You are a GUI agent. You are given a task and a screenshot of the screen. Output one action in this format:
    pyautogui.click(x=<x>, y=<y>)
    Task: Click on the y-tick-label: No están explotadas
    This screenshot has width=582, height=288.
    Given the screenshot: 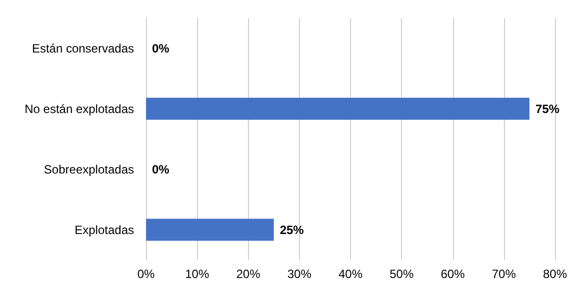 What is the action you would take?
    pyautogui.click(x=79, y=109)
    